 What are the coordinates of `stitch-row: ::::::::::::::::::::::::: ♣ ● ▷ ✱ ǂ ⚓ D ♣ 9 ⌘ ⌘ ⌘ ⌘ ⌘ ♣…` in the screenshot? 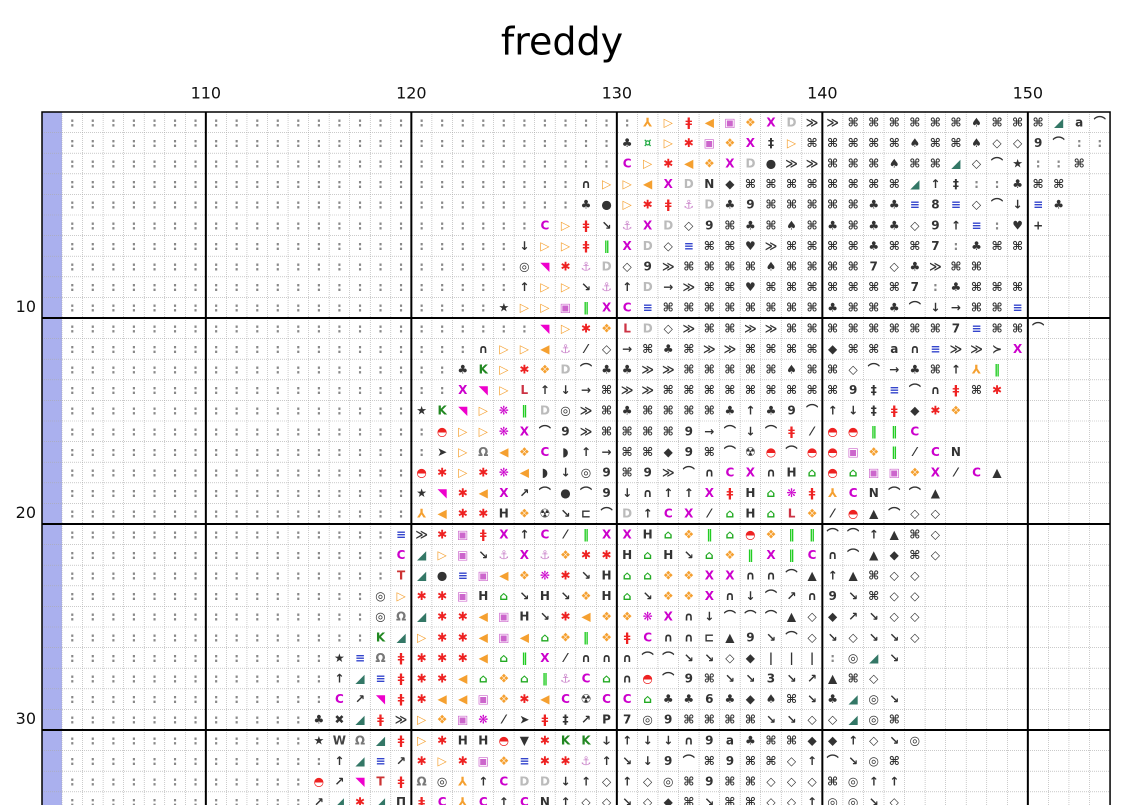 It's located at (567, 204).